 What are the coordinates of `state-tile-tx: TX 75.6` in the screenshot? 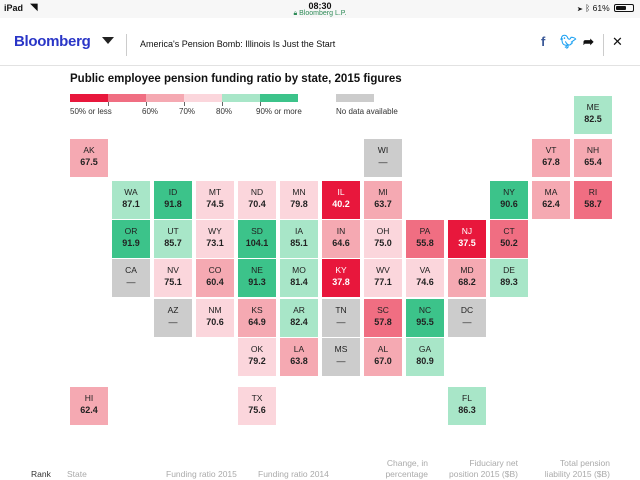 It's located at (257, 406).